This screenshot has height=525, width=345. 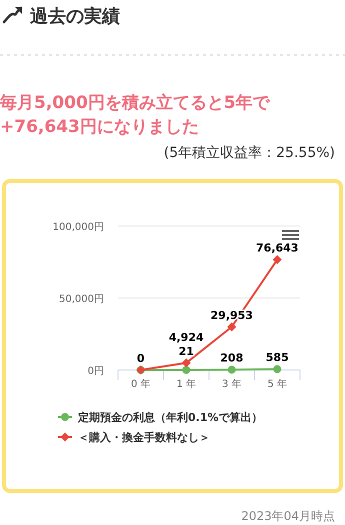 What do you see at coordinates (81, 299) in the screenshot?
I see `y-tick-label: 50,000円` at bounding box center [81, 299].